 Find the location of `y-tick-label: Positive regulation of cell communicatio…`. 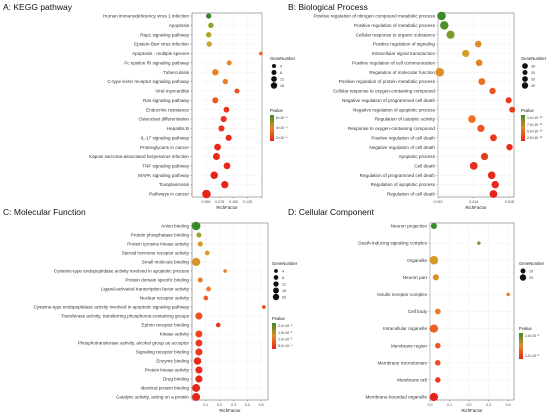

y-tick-label: Positive regulation of cell communicatio… is located at coordinates (393, 62).